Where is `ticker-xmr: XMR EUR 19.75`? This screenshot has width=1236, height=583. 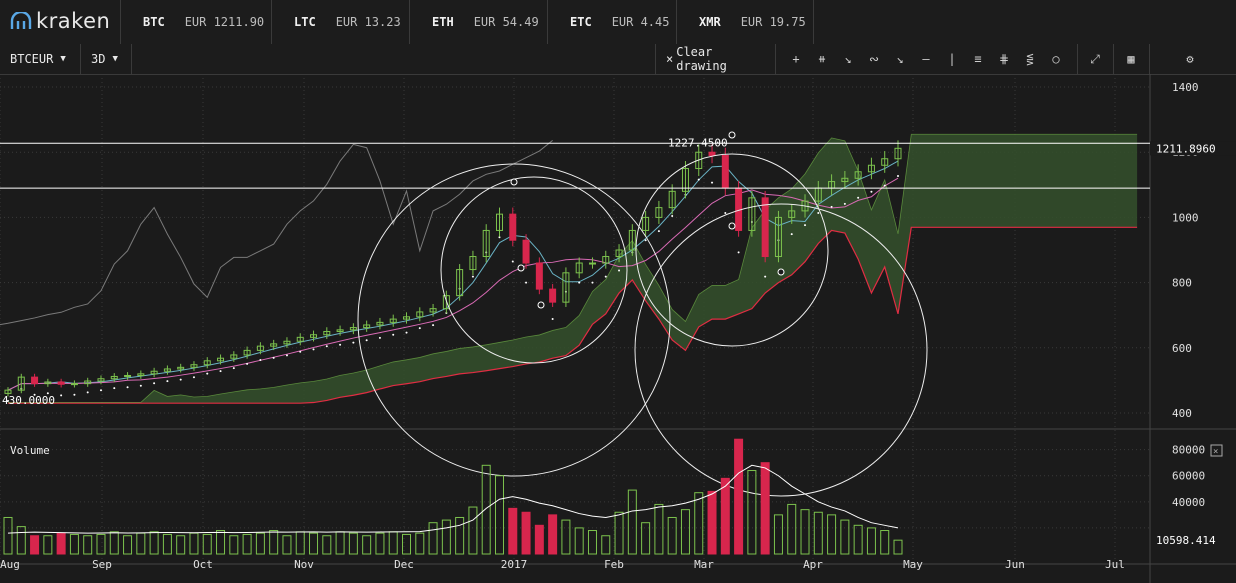 ticker-xmr: XMR EUR 19.75 is located at coordinates (745, 22).